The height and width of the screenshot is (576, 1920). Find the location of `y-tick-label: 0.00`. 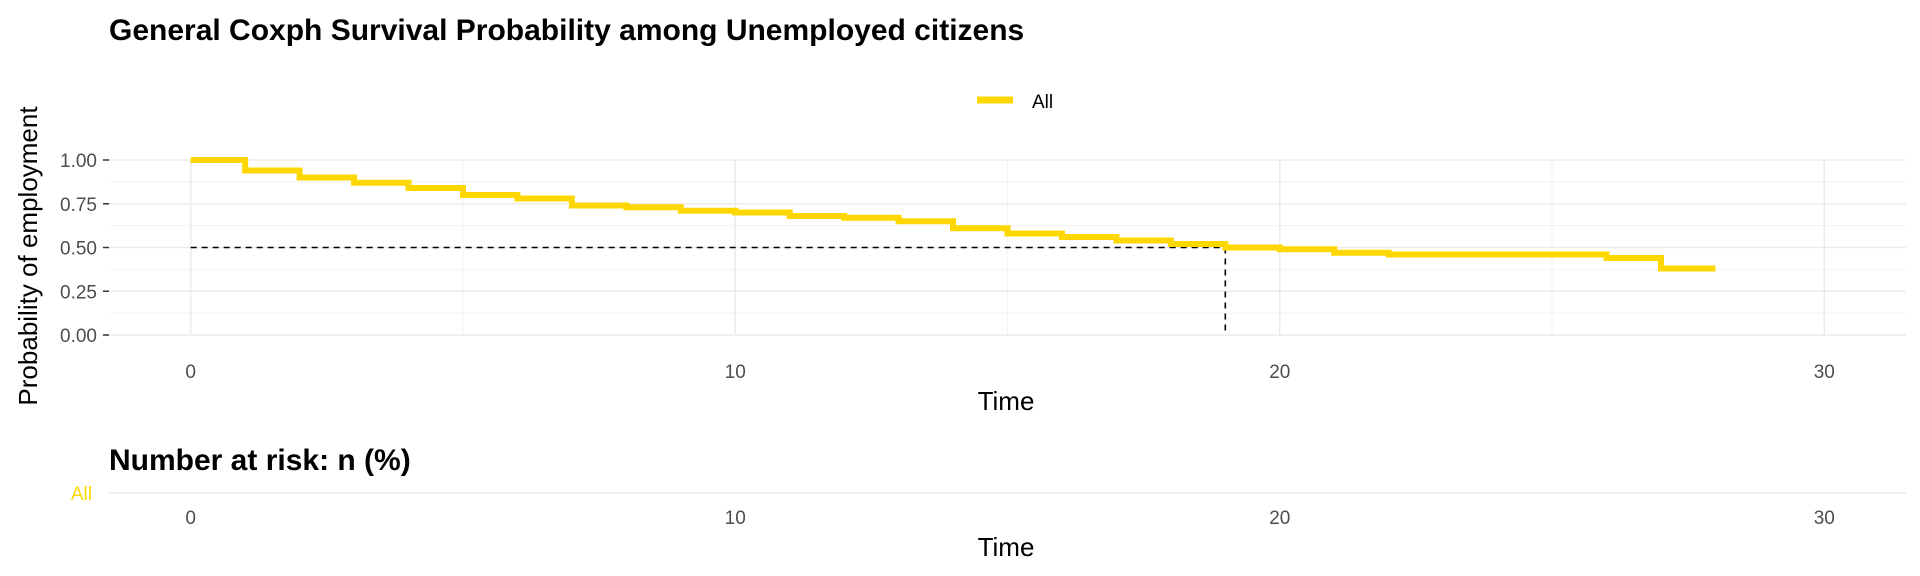

y-tick-label: 0.00 is located at coordinates (78, 336).